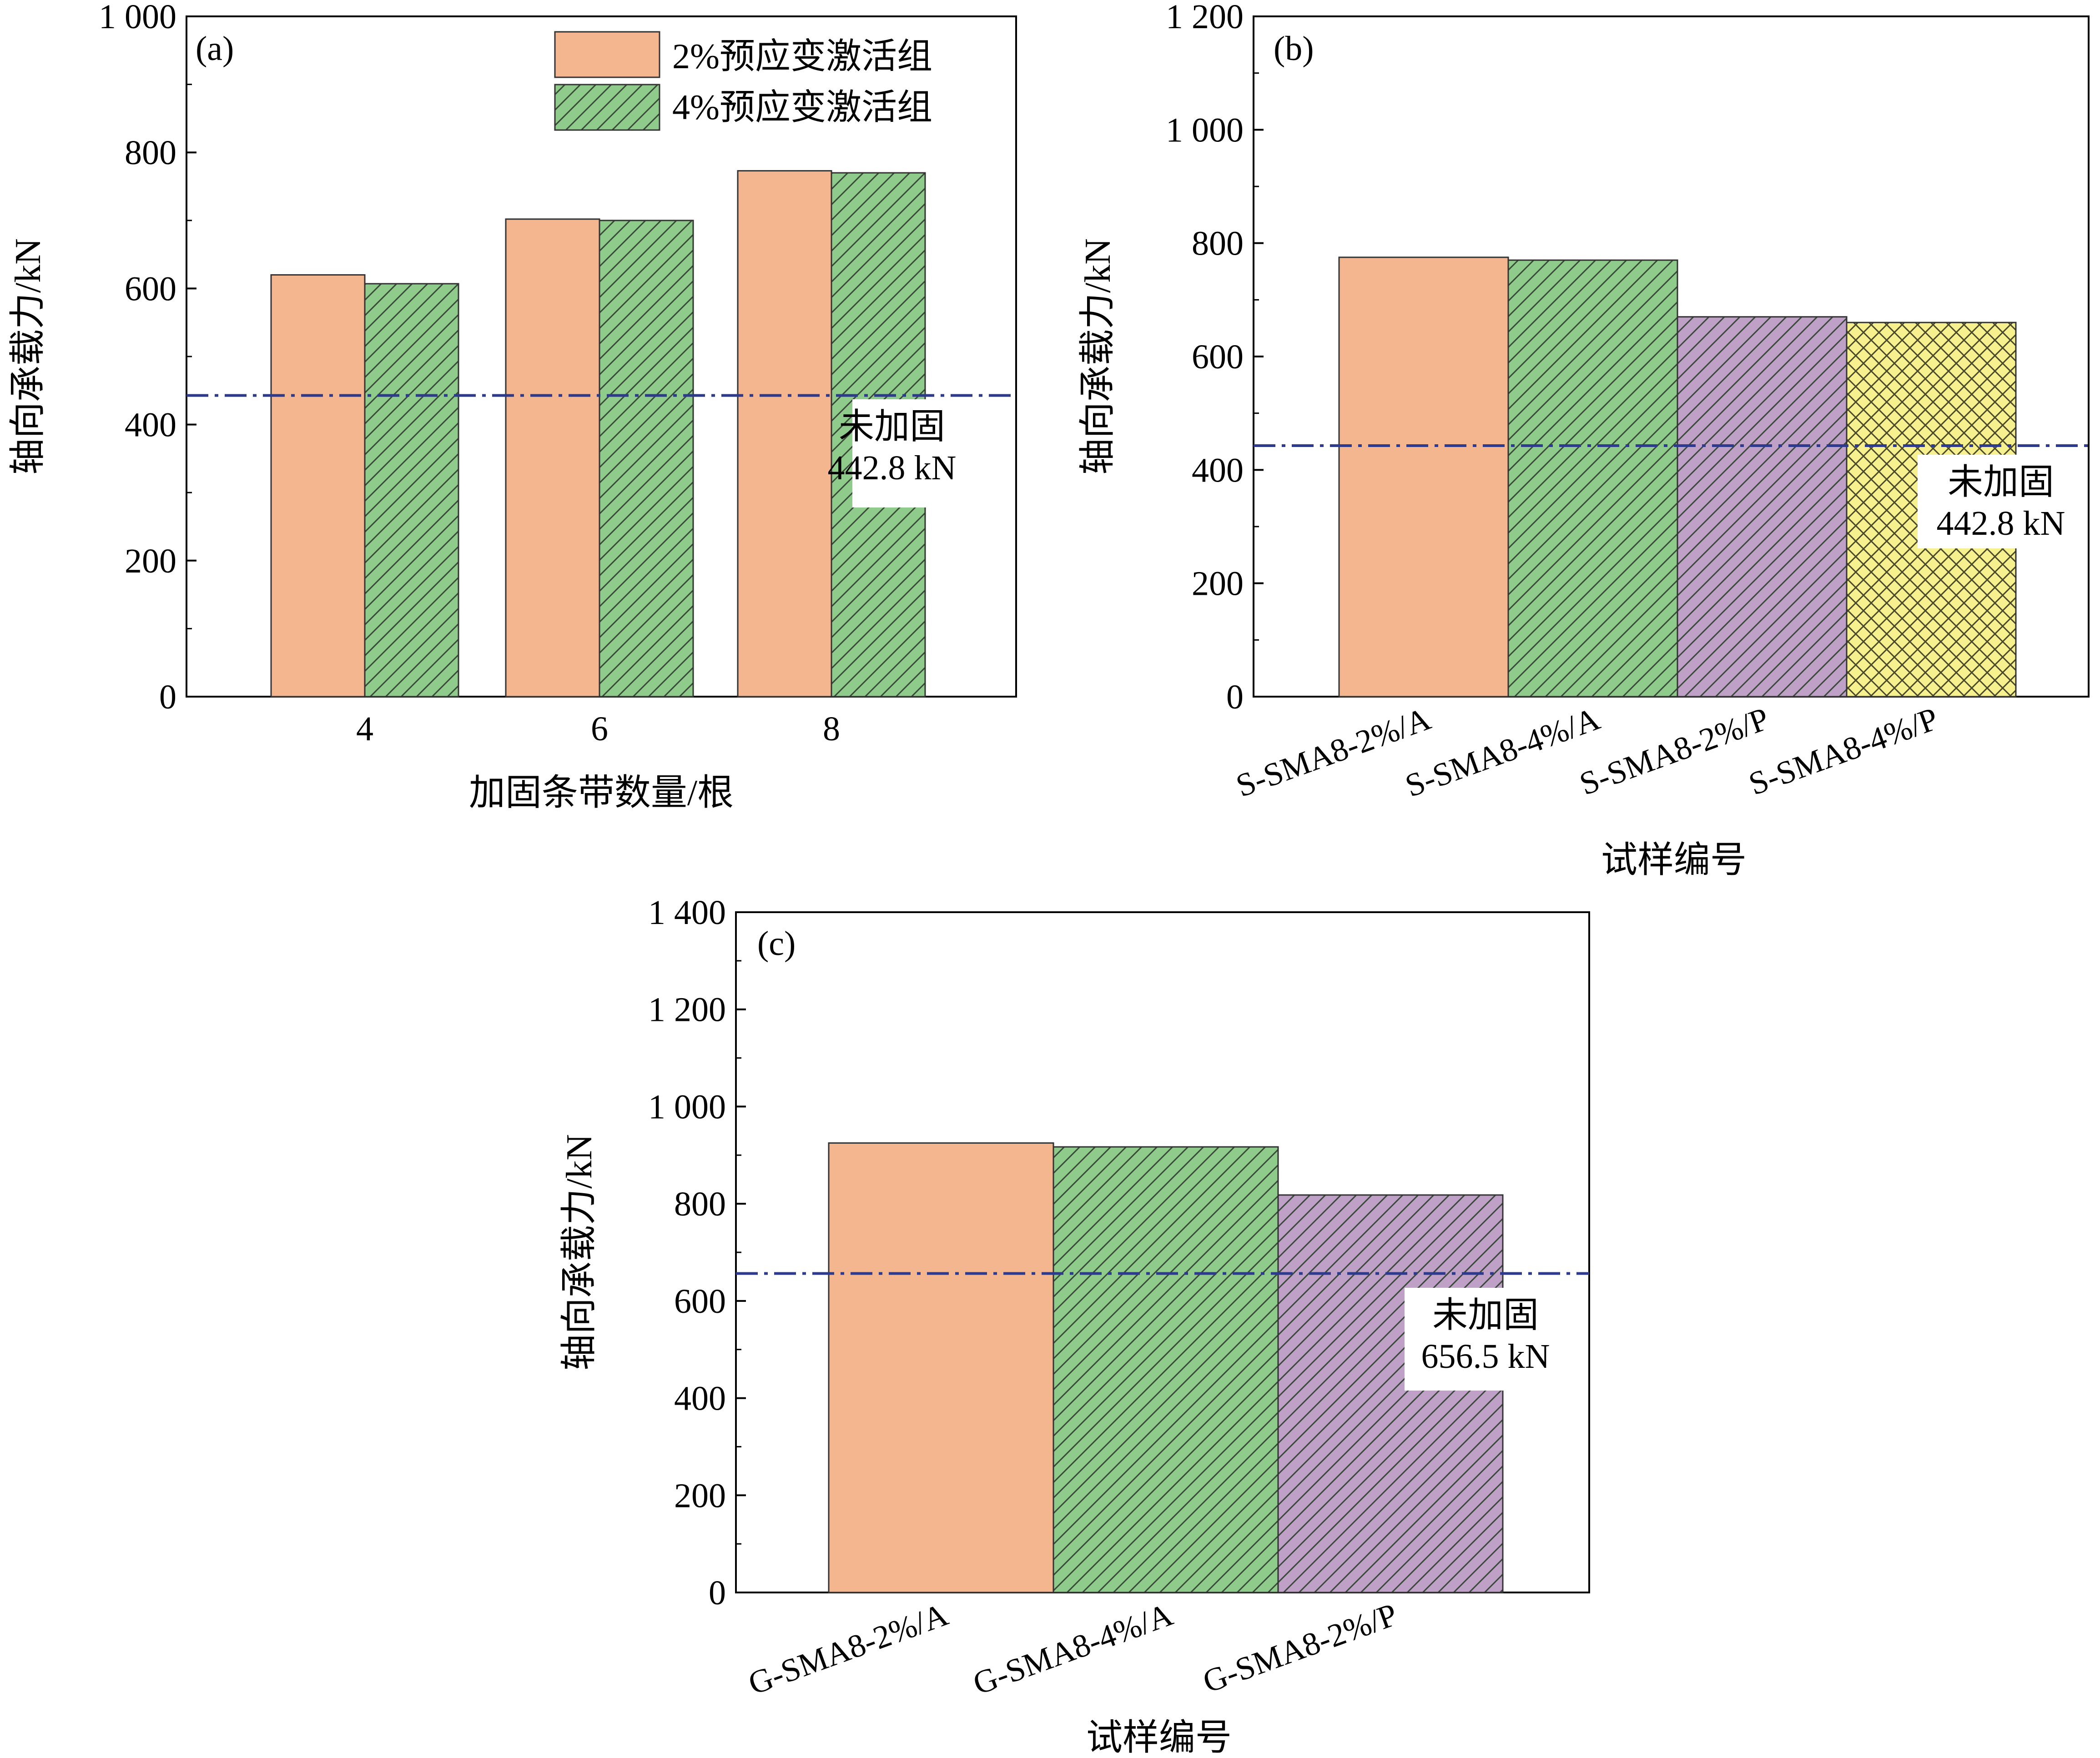 This screenshot has width=2100, height=1758. What do you see at coordinates (215, 49) in the screenshot?
I see `panel-label: (a)` at bounding box center [215, 49].